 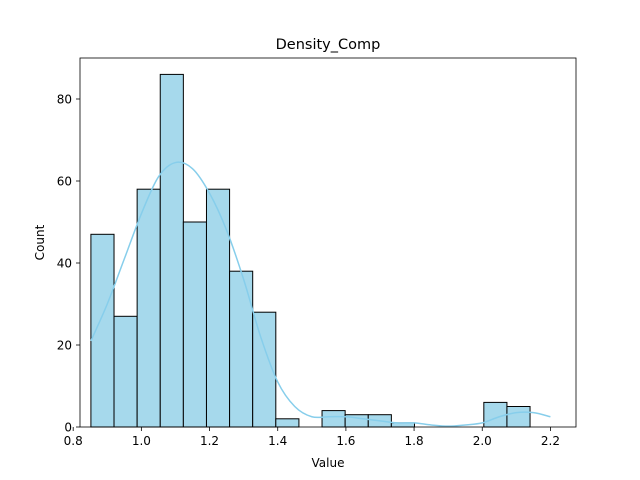 I want to click on x-tick-label: 1.0, so click(x=141, y=441).